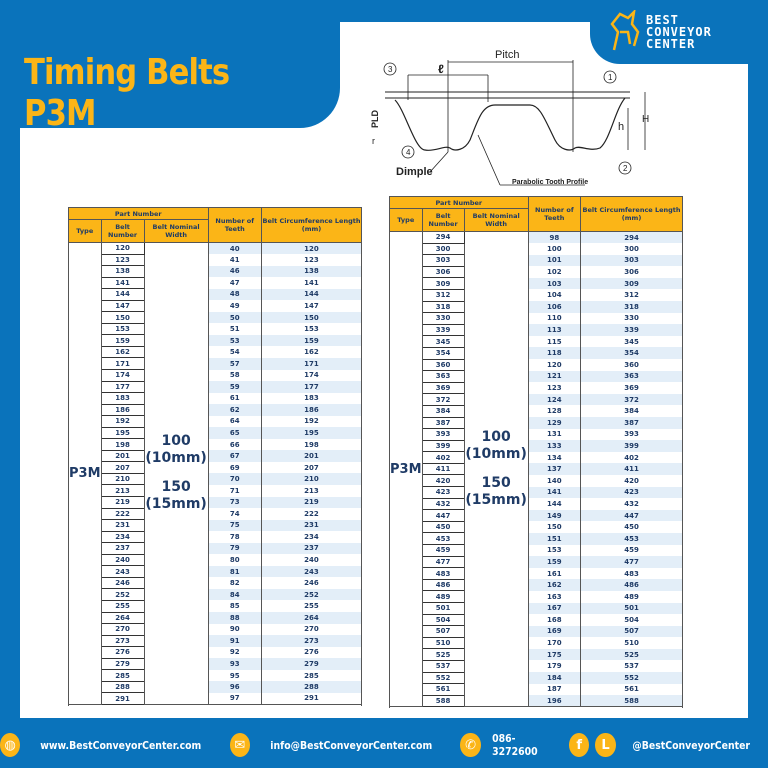 The height and width of the screenshot is (768, 768). What do you see at coordinates (311, 571) in the screenshot?
I see `length-cell: 243` at bounding box center [311, 571].